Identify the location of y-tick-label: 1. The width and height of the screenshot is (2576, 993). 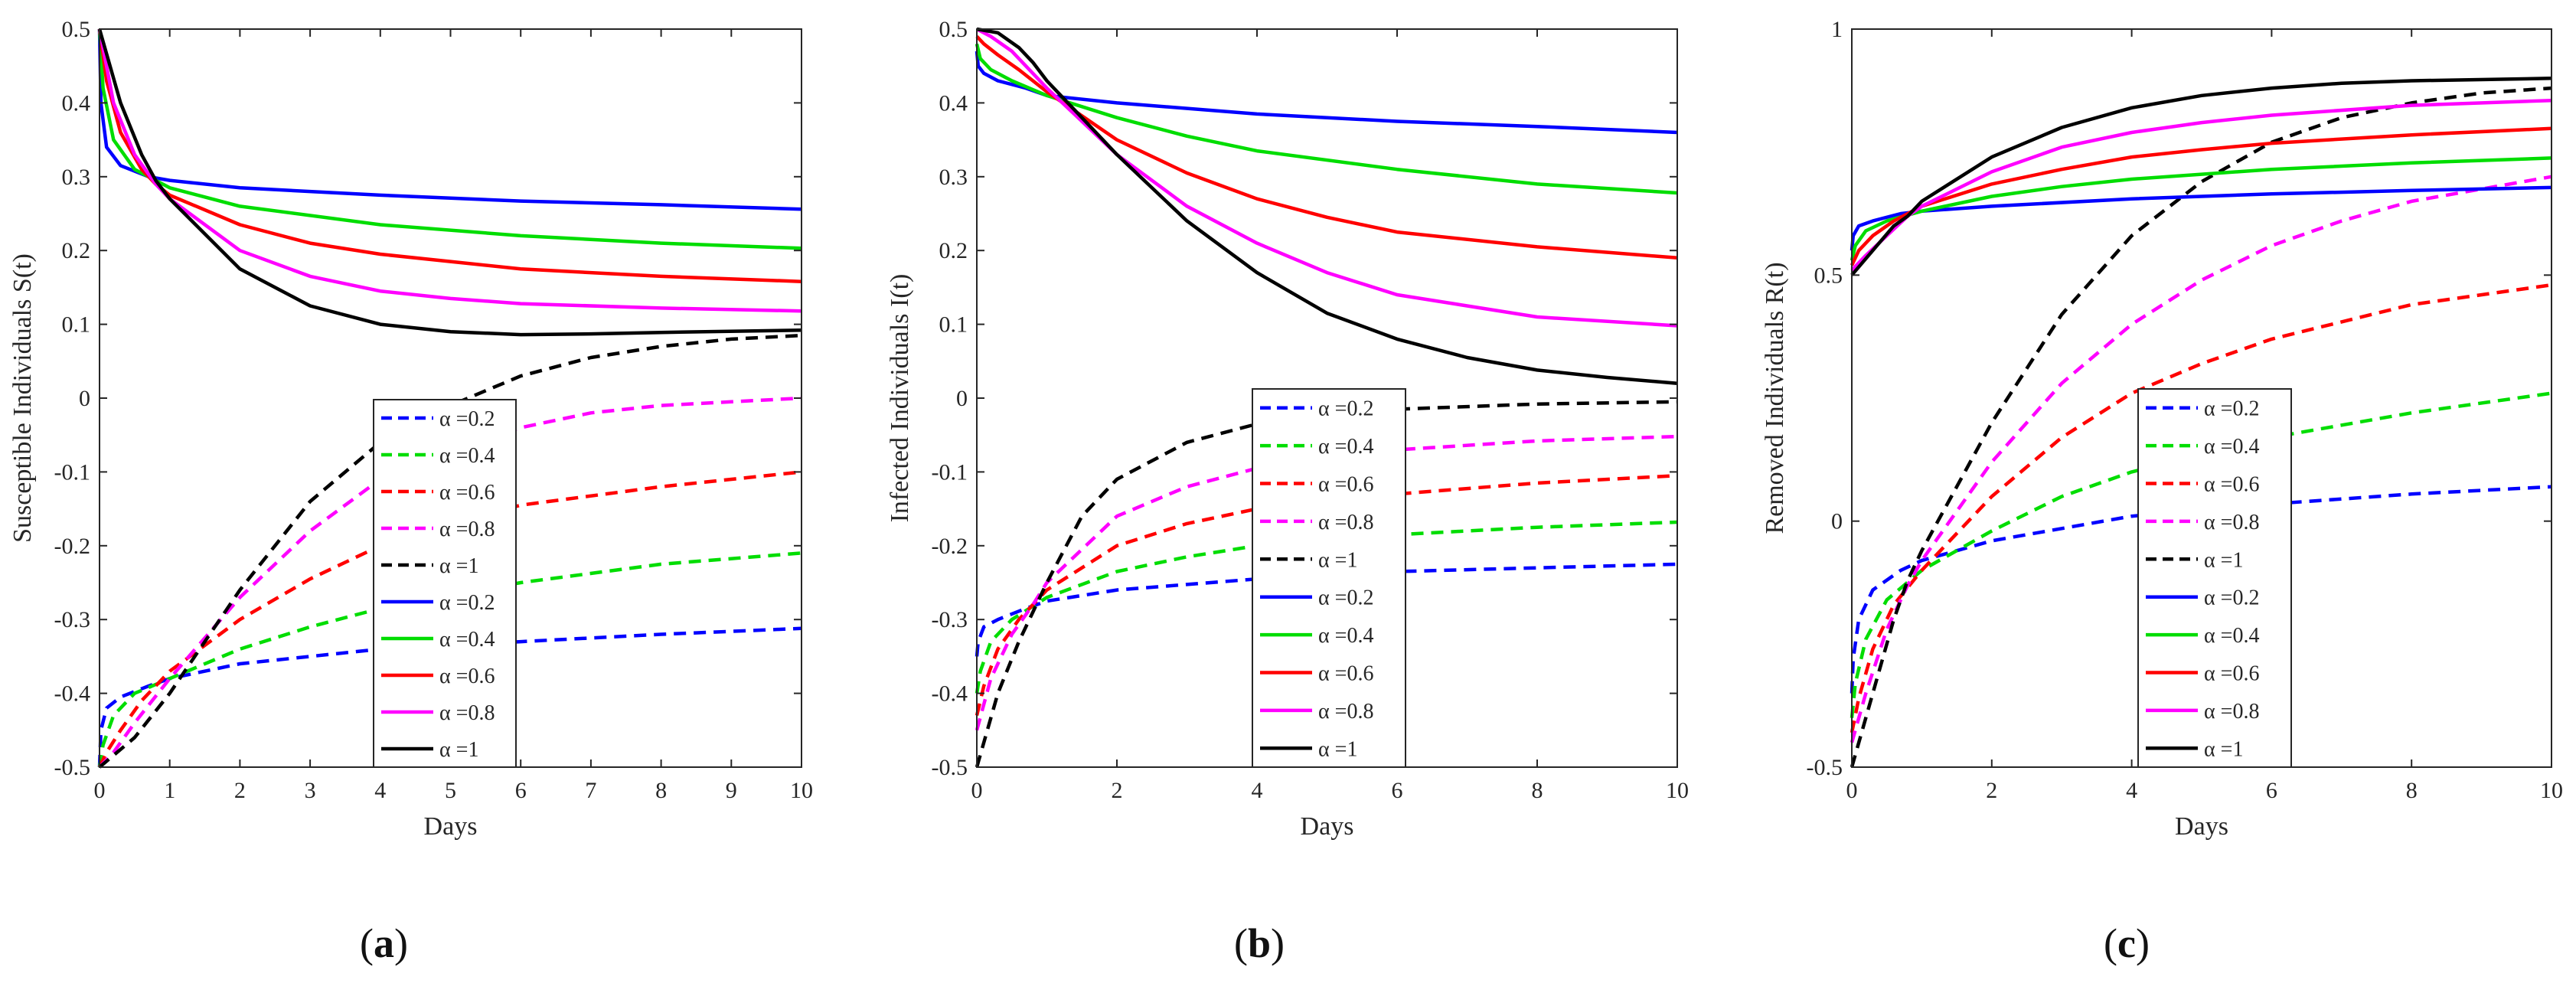
(1837, 29).